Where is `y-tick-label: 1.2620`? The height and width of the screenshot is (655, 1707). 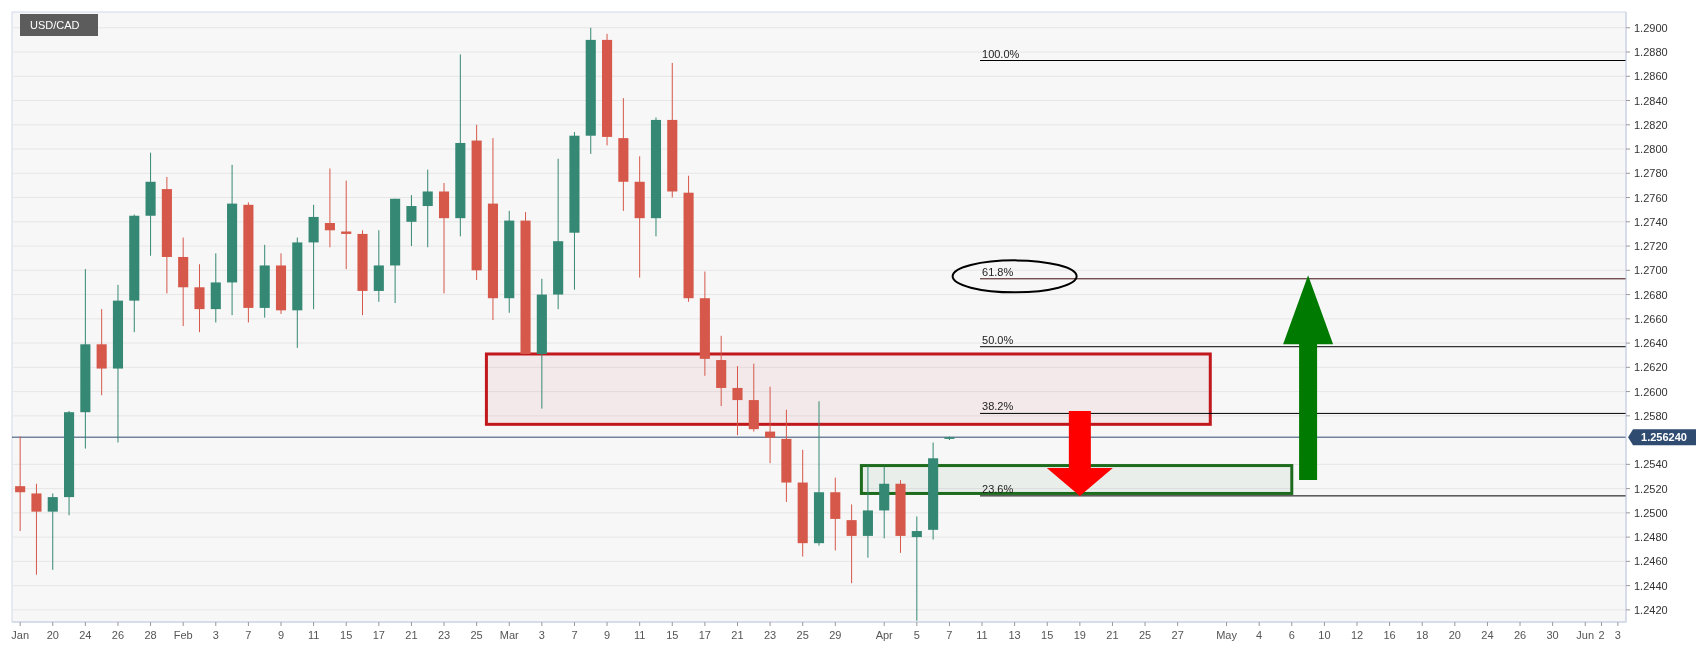
y-tick-label: 1.2620 is located at coordinates (1651, 367).